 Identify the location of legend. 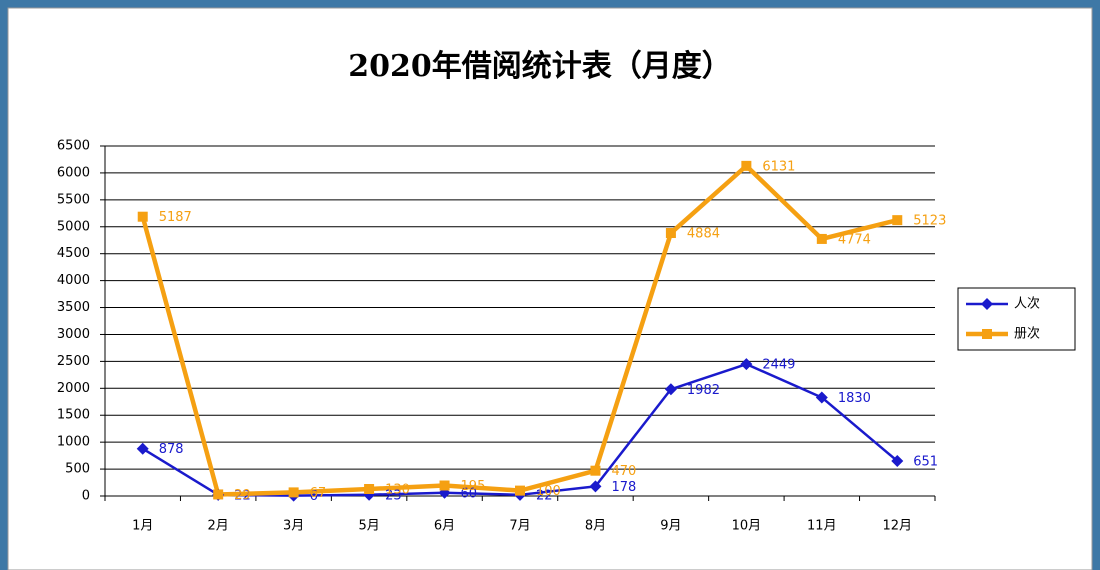
(1016, 319).